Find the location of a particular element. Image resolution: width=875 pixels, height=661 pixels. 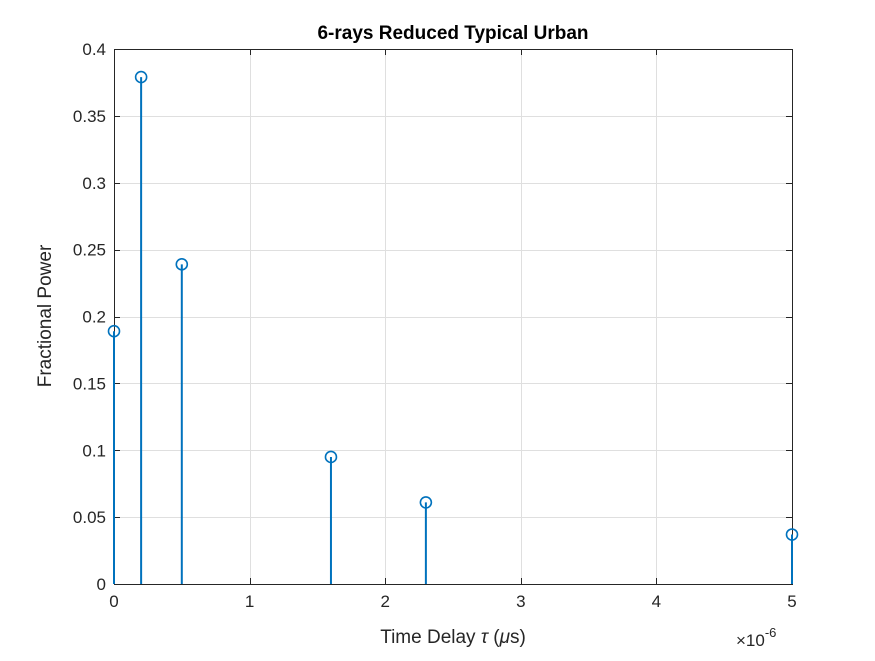

x-axis-label-main: Time Delay is located at coordinates (430, 637).